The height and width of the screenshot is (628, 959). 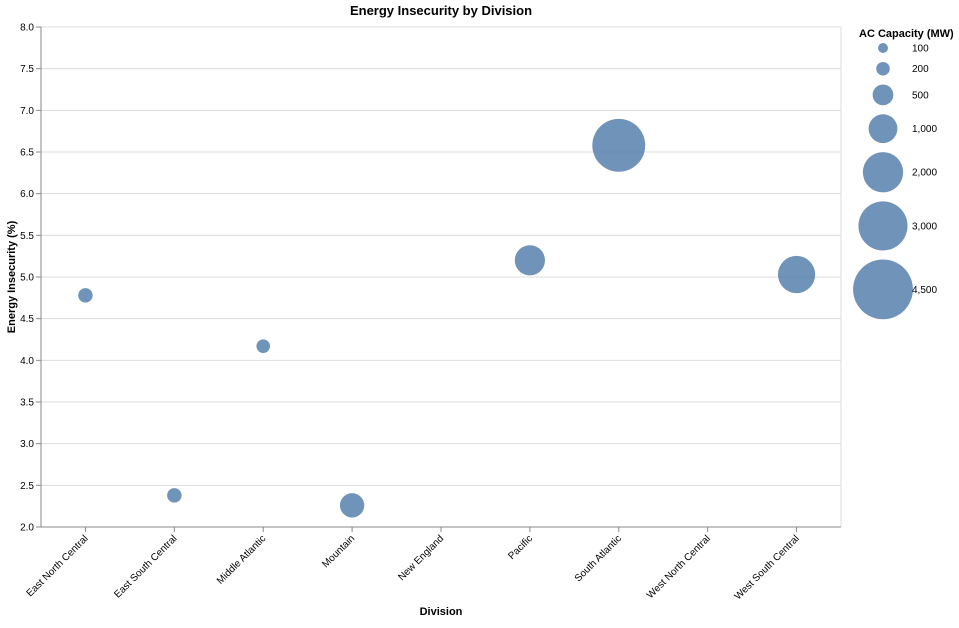 What do you see at coordinates (441, 10) in the screenshot?
I see `chart-title: Energy Insecurity by Division` at bounding box center [441, 10].